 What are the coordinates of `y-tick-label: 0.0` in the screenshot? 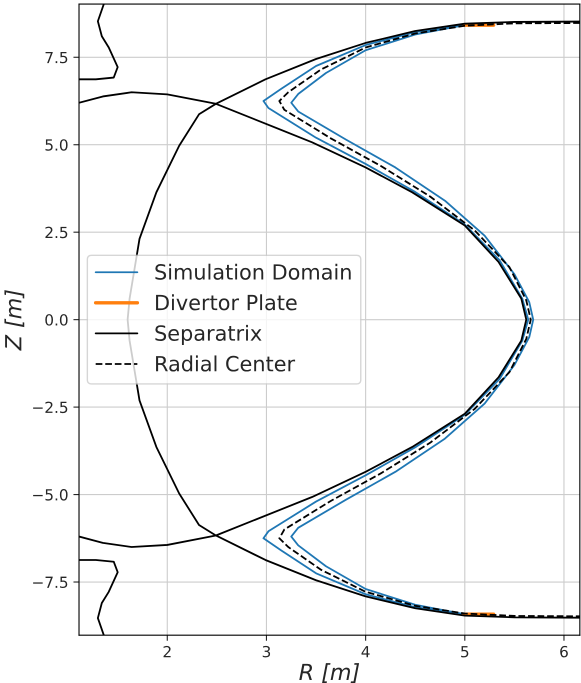 It's located at (56, 320).